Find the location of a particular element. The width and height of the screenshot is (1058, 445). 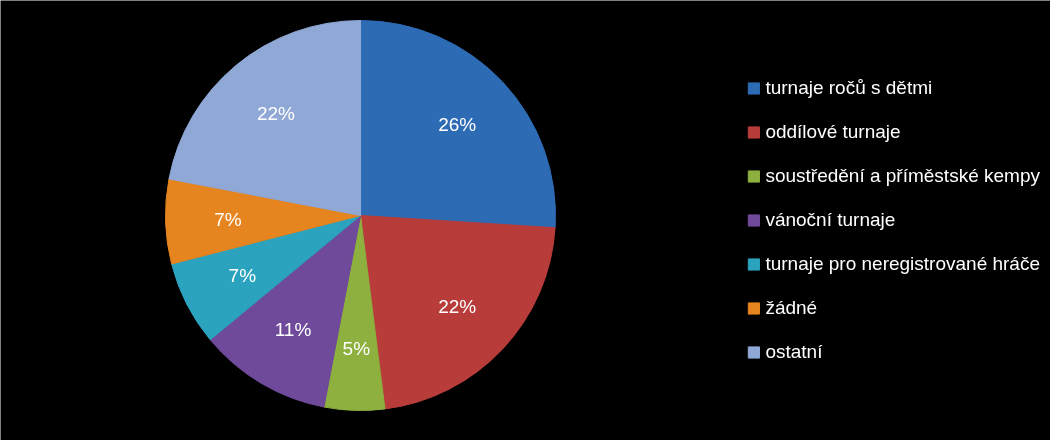

legend-label: žádné is located at coordinates (791, 308).